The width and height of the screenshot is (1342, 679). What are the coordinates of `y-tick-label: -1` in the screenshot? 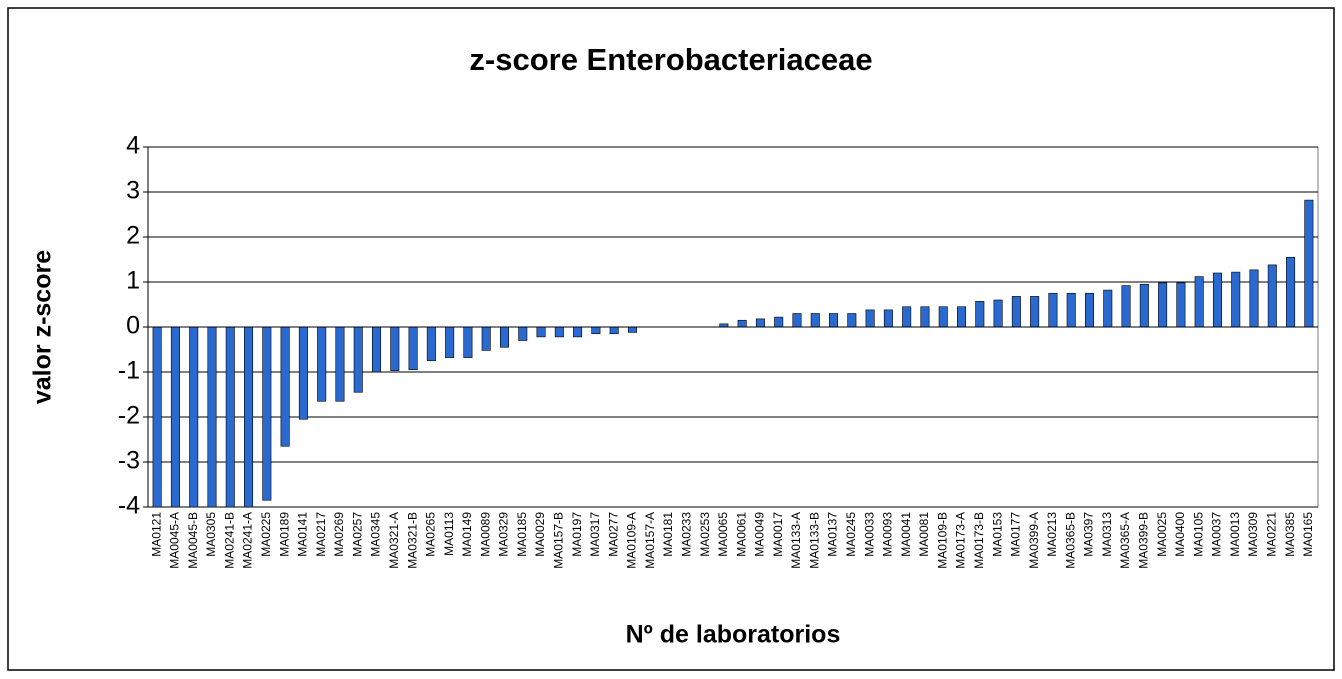 It's located at (129, 371).